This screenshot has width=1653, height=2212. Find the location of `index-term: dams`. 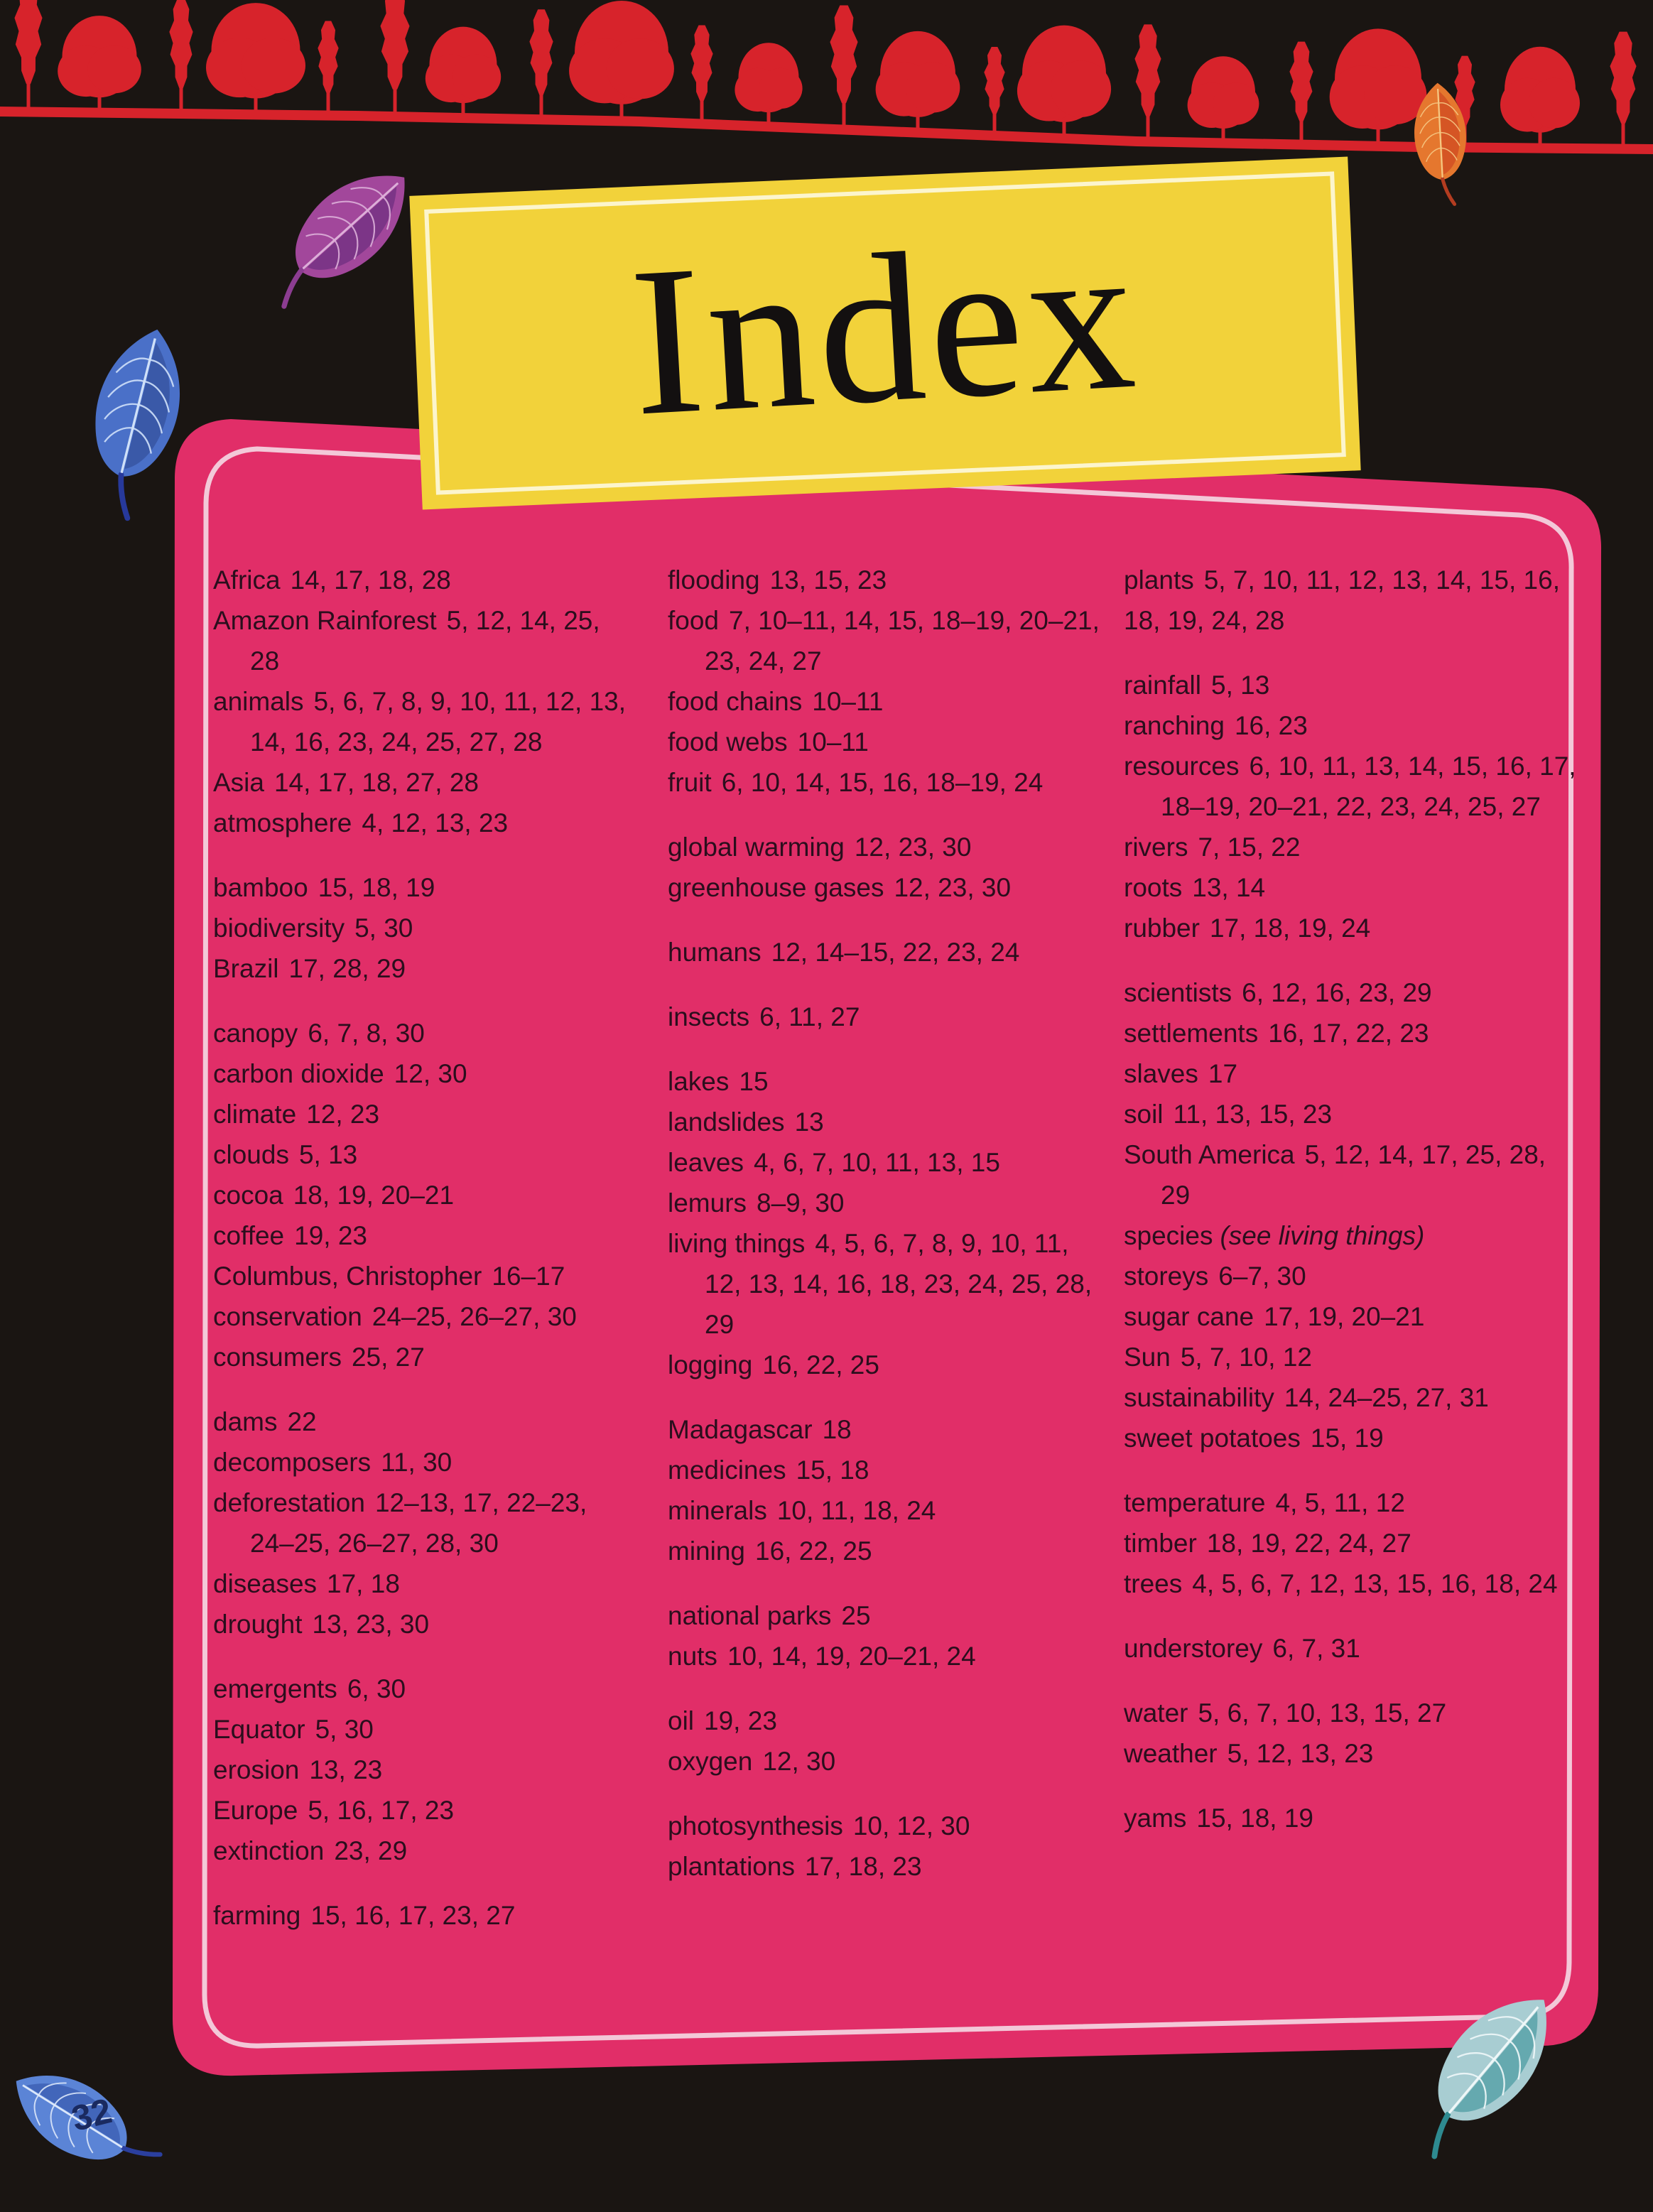

index-term: dams is located at coordinates (245, 1421).